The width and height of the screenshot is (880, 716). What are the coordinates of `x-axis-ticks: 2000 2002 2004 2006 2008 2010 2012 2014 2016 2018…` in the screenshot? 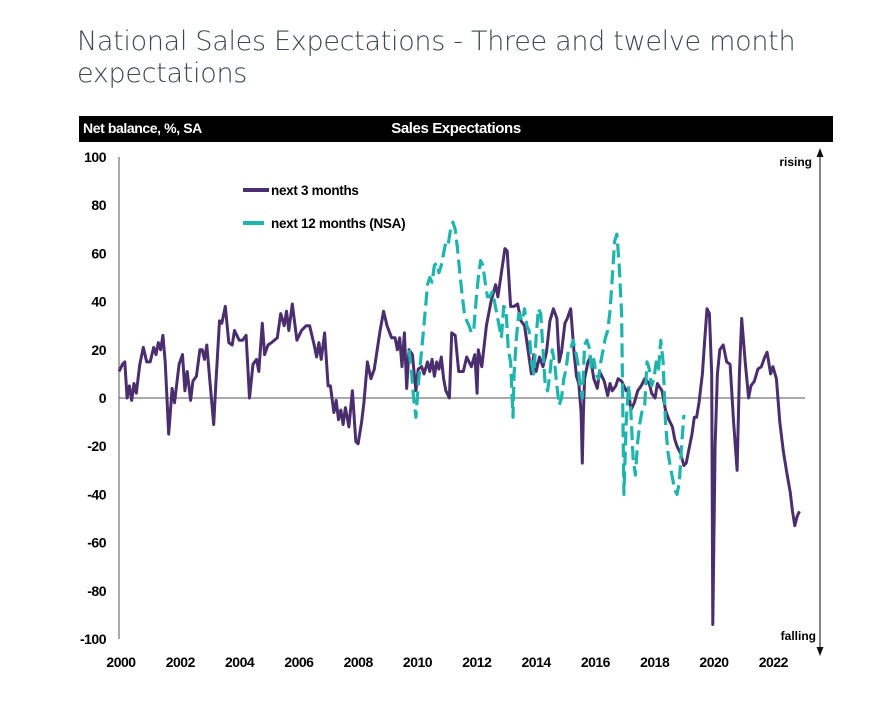 It's located at (447, 662).